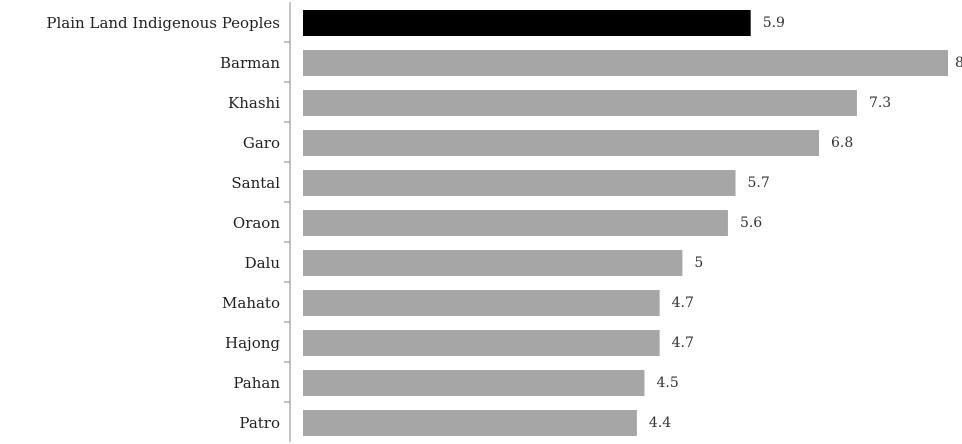  I want to click on category-label-1: Barman, so click(250, 63).